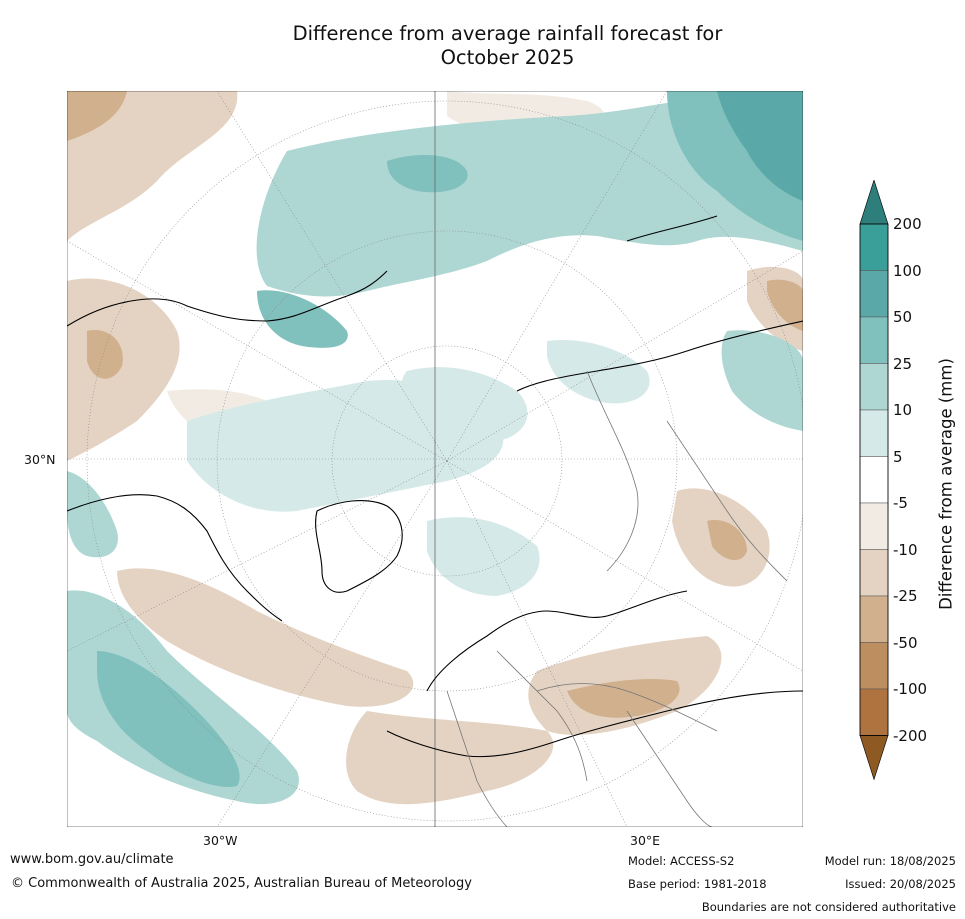  Describe the element at coordinates (907, 224) in the screenshot. I see `colorbar-tick-label: 200` at that location.